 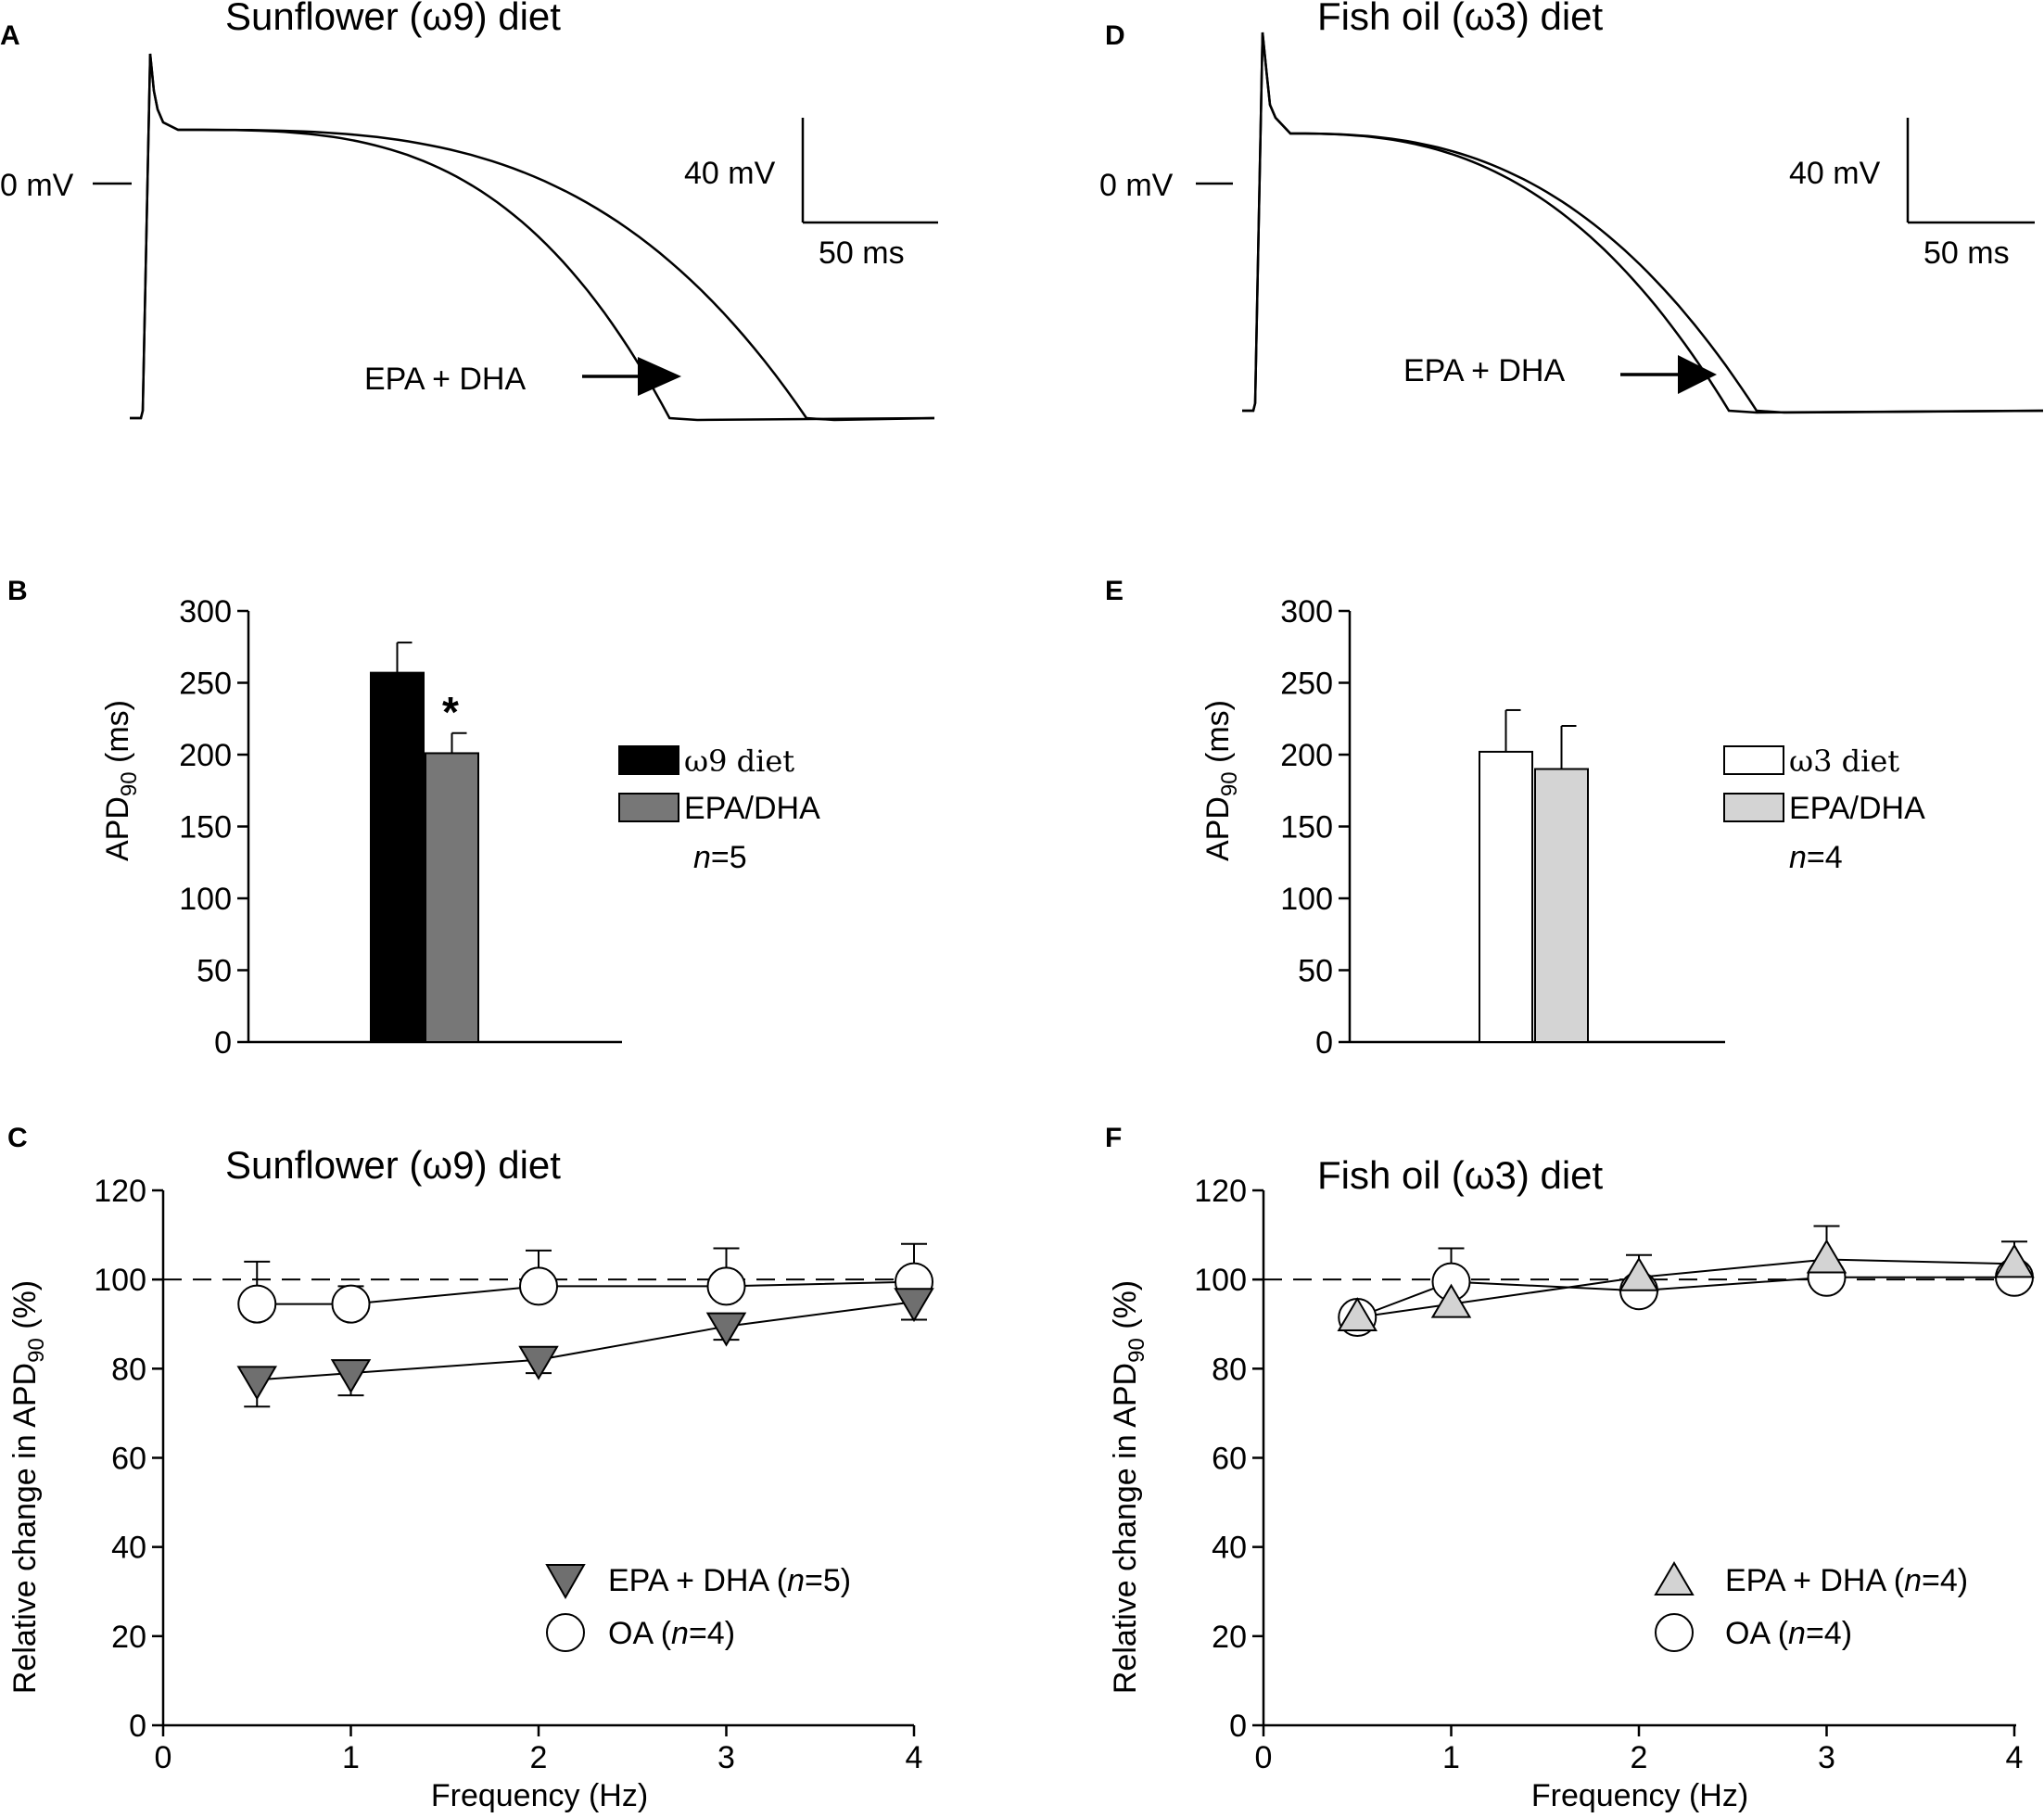 What do you see at coordinates (1238, 1726) in the screenshot?
I see `panel-f-ytick-label: 0` at bounding box center [1238, 1726].